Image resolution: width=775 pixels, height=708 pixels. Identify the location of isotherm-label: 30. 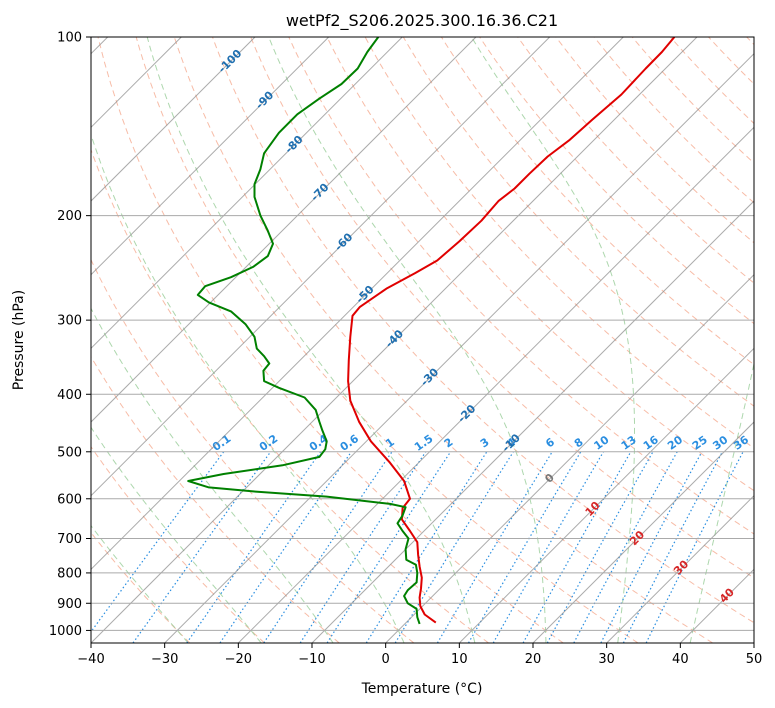
(681, 567).